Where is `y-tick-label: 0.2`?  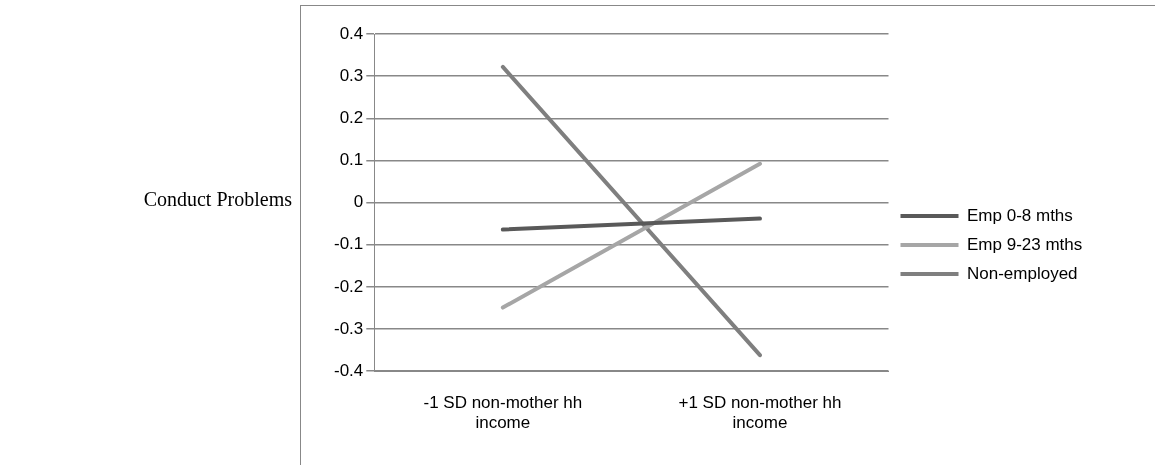 y-tick-label: 0.2 is located at coordinates (351, 117).